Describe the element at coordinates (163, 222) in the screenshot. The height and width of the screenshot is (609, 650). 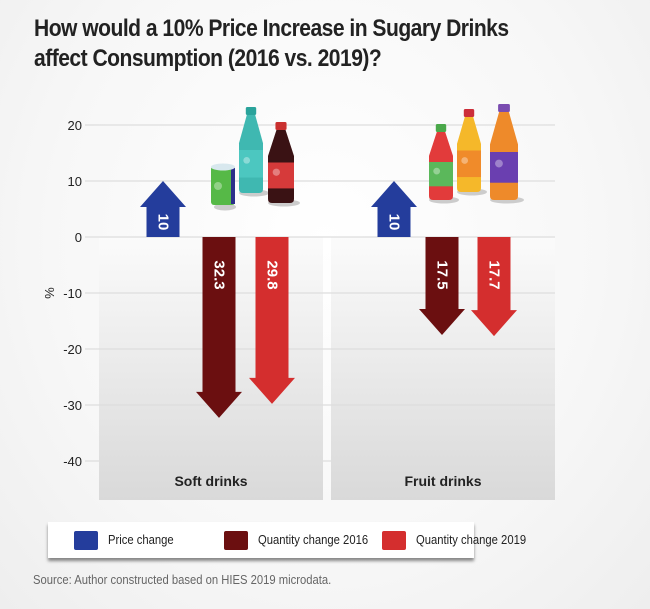
I see `data-label-soft-drinks-price-change: 10` at that location.